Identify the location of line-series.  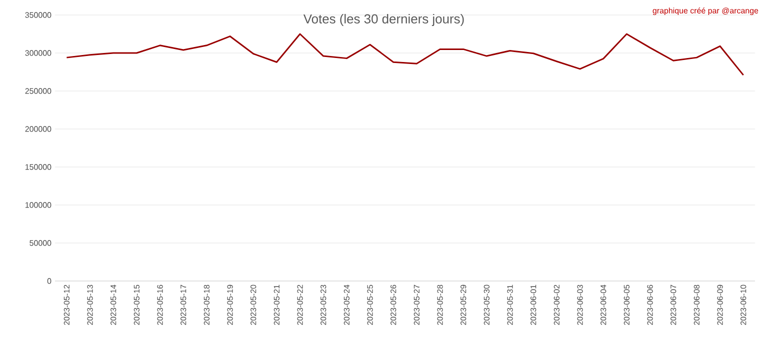
(405, 54).